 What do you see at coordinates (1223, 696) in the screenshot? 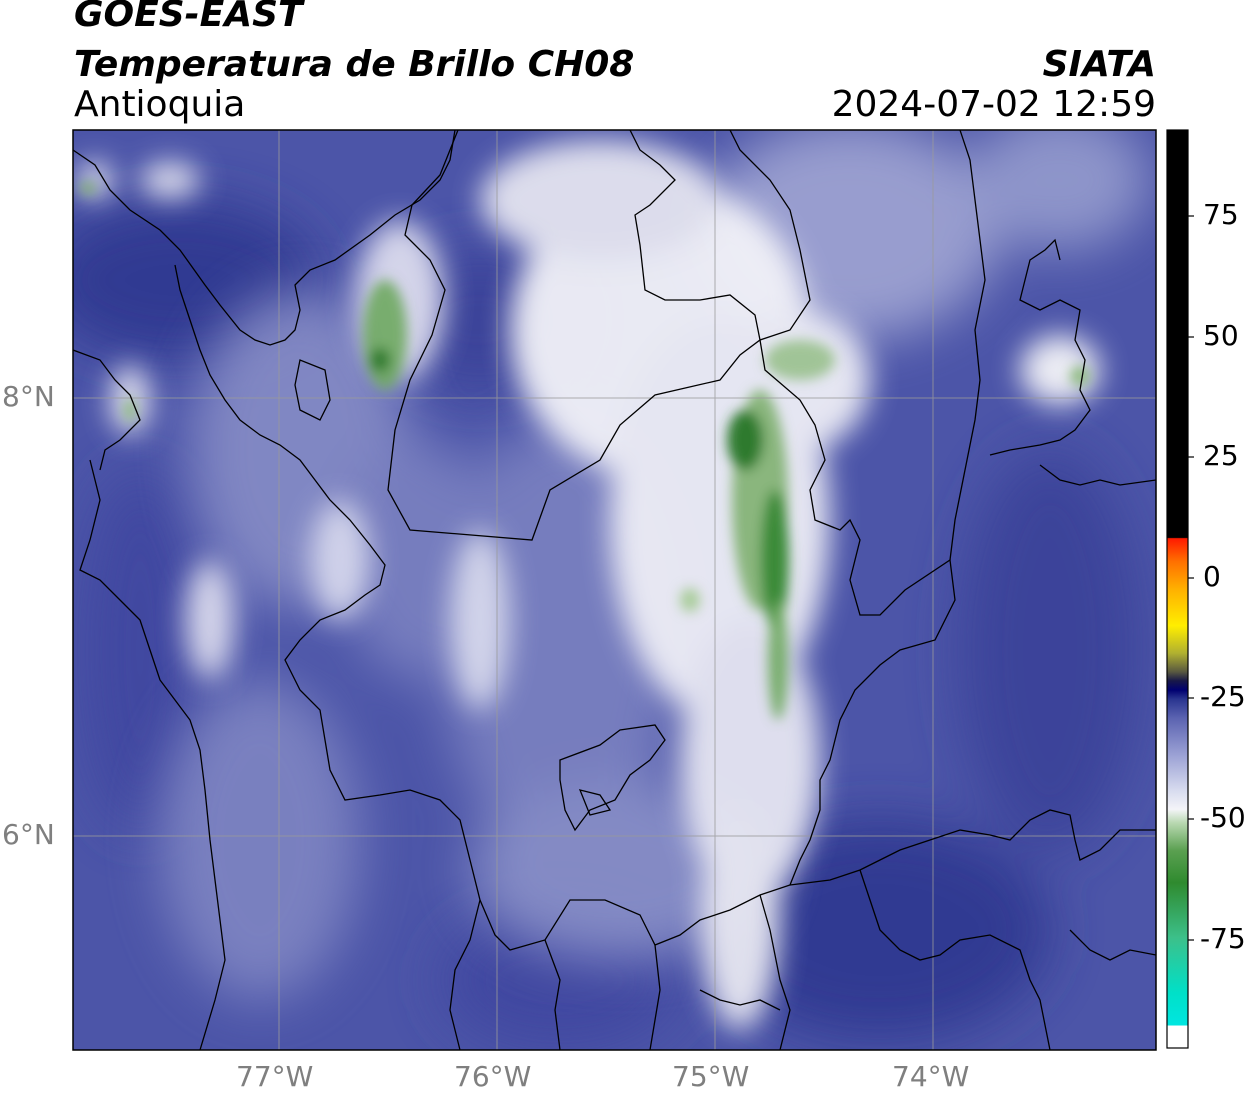
I see `colorbar-tick-label: -25` at bounding box center [1223, 696].